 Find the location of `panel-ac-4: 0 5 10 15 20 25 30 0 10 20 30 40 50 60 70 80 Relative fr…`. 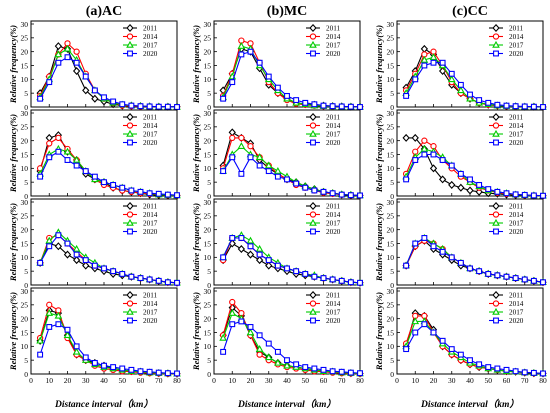

panel-ac-4: 0 5 10 15 20 25 30 0 10 20 30 40 50 60 70 80 Relative fr… is located at coordinates (94, 336).